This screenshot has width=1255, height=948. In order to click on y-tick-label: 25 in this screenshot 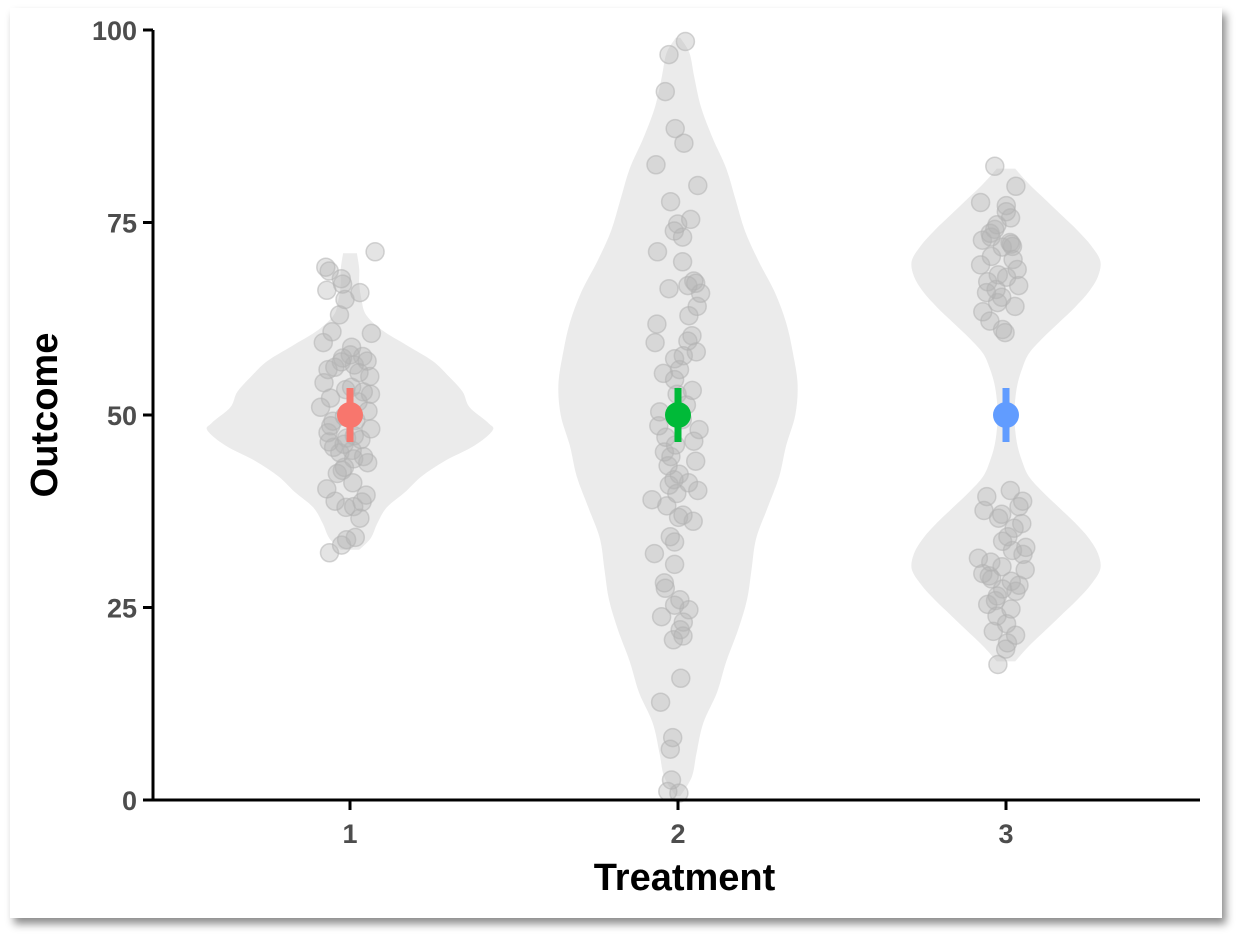, I will do `click(122, 609)`.